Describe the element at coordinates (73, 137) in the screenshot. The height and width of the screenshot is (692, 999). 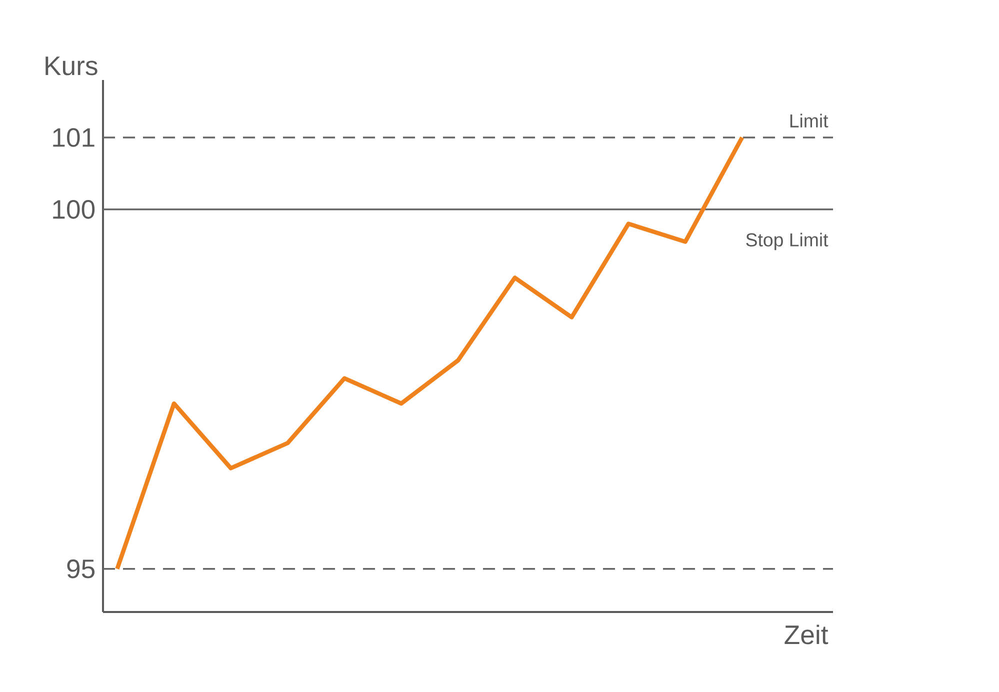
I see `y-tick-label: 101` at that location.